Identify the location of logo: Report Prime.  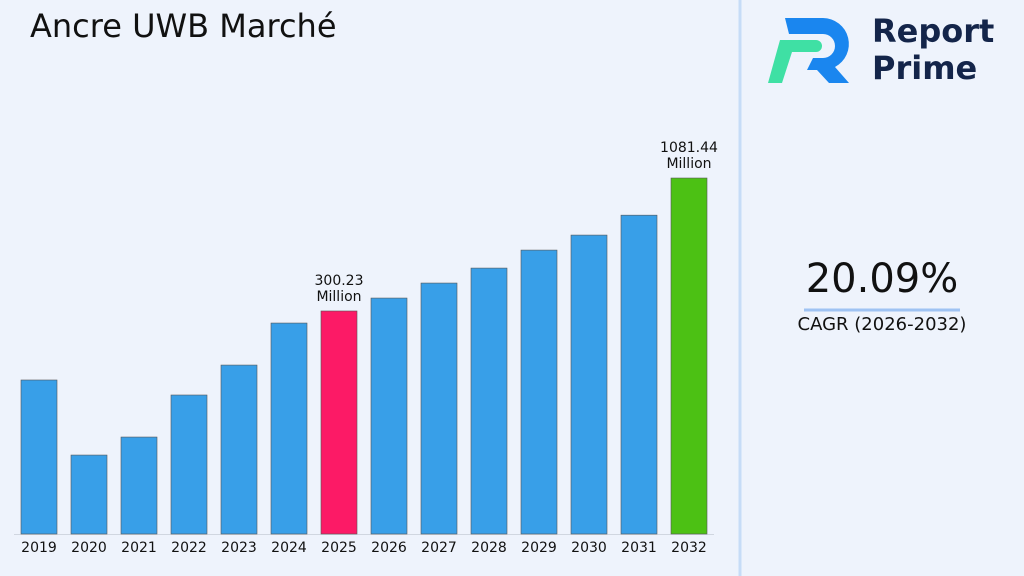
(881, 49).